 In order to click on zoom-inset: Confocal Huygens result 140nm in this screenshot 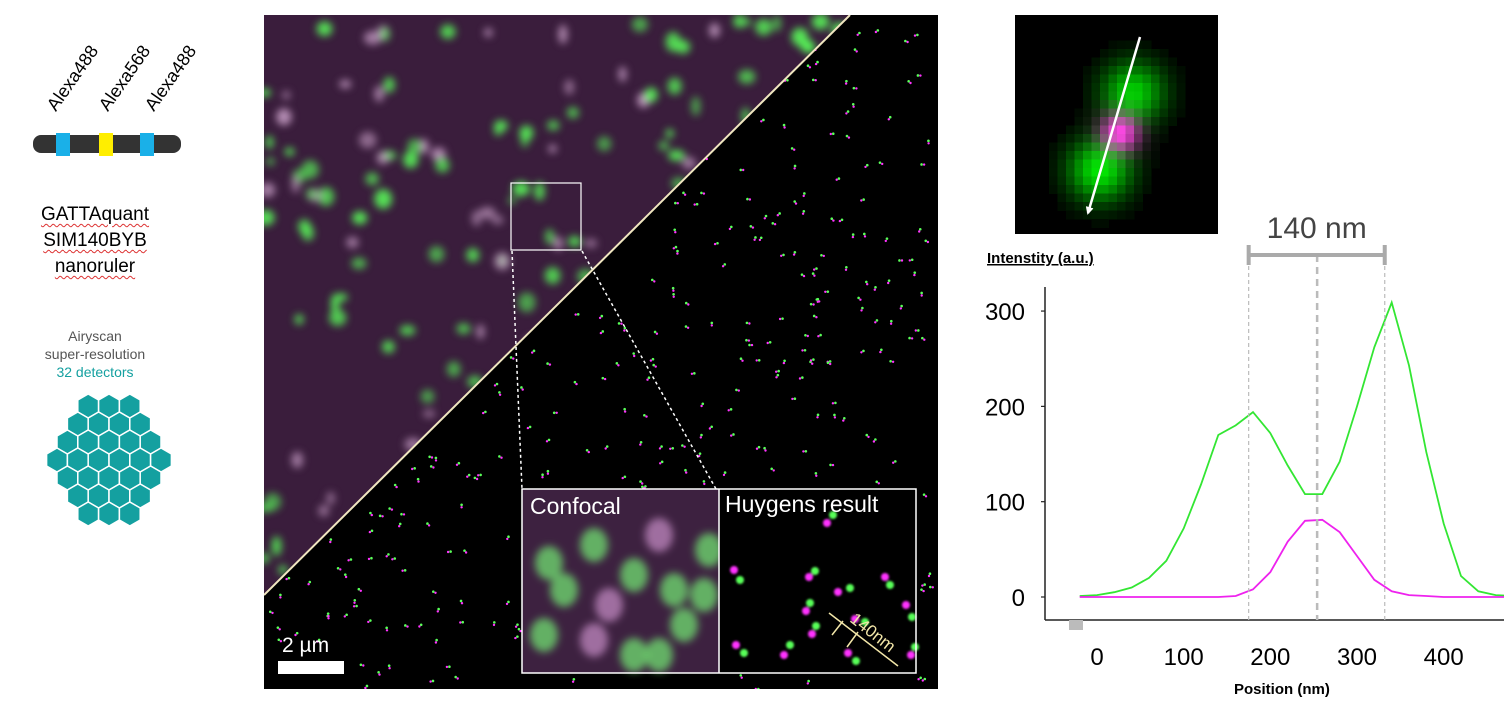, I will do `click(720, 581)`.